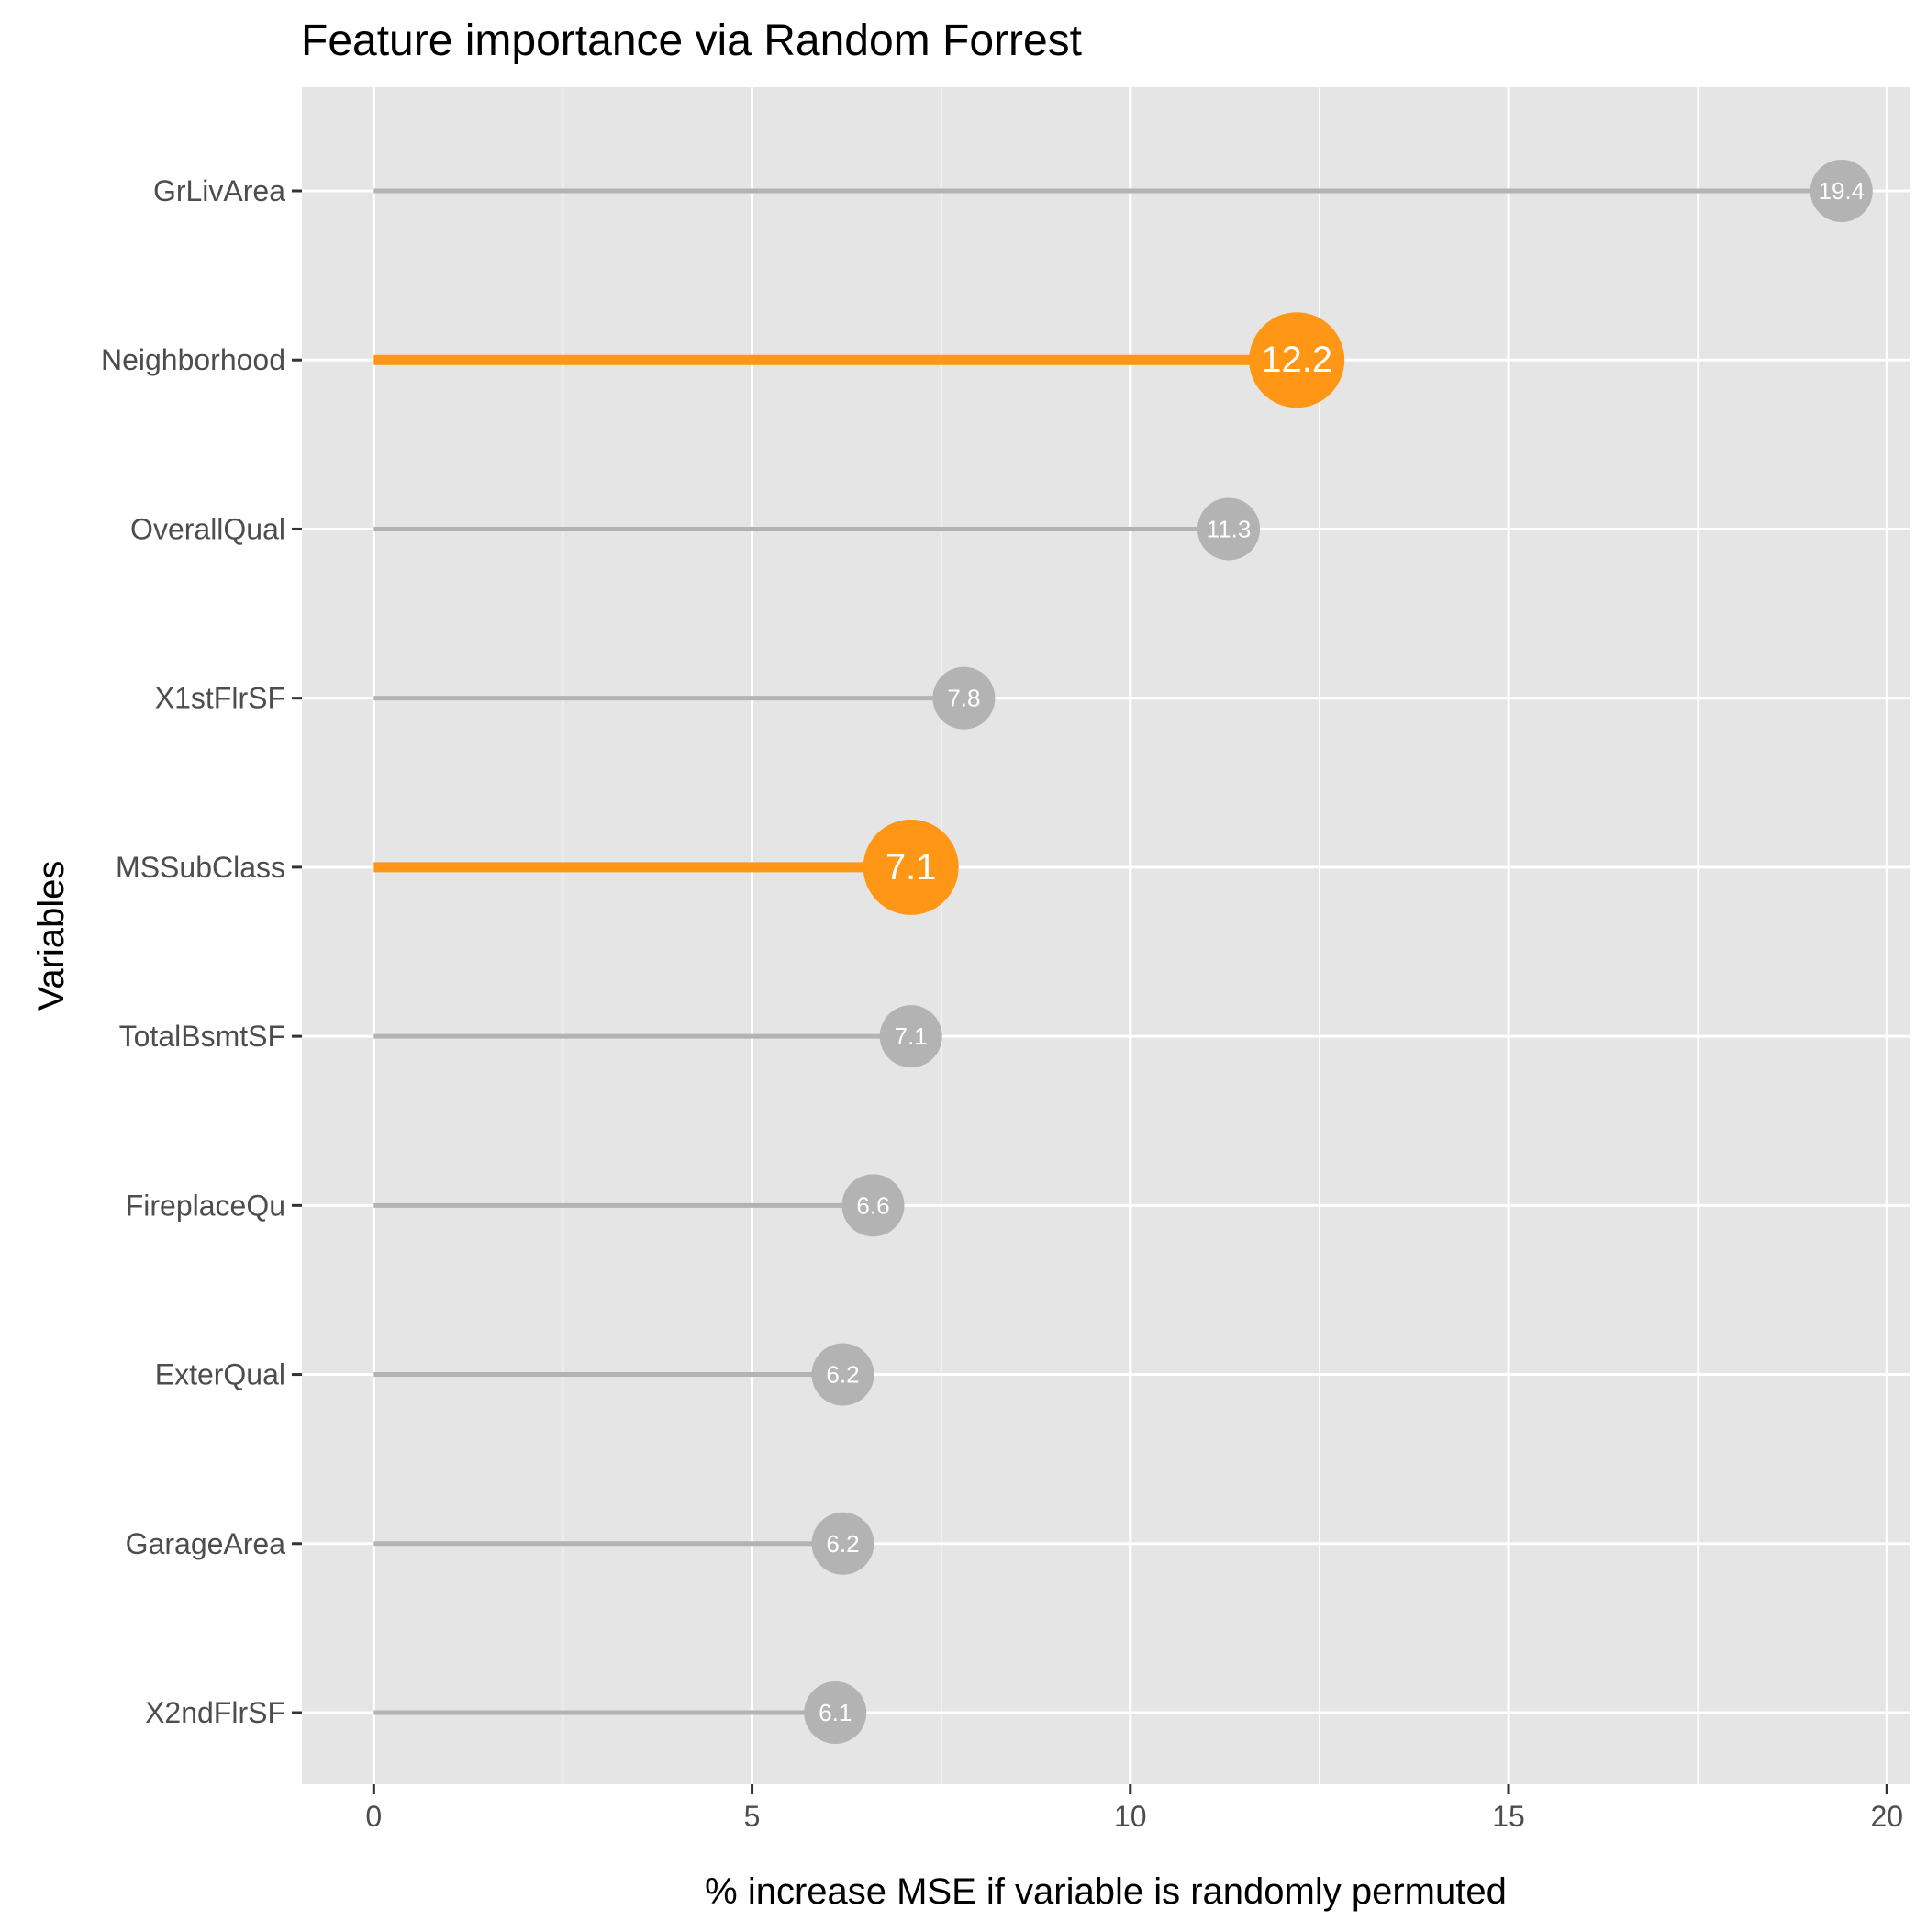  I want to click on y-tick-label: FireplaceQu, so click(205, 1205).